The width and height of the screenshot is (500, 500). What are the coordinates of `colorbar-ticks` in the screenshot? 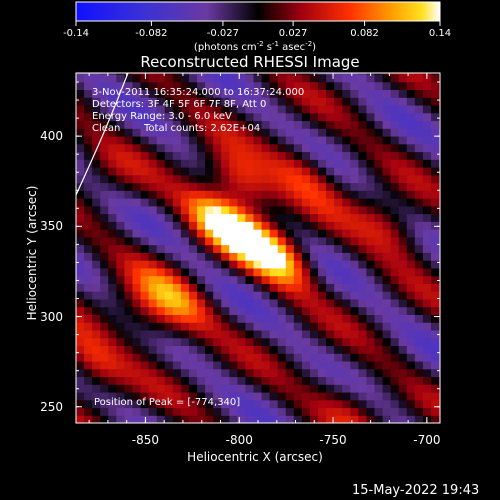 It's located at (258, 23).